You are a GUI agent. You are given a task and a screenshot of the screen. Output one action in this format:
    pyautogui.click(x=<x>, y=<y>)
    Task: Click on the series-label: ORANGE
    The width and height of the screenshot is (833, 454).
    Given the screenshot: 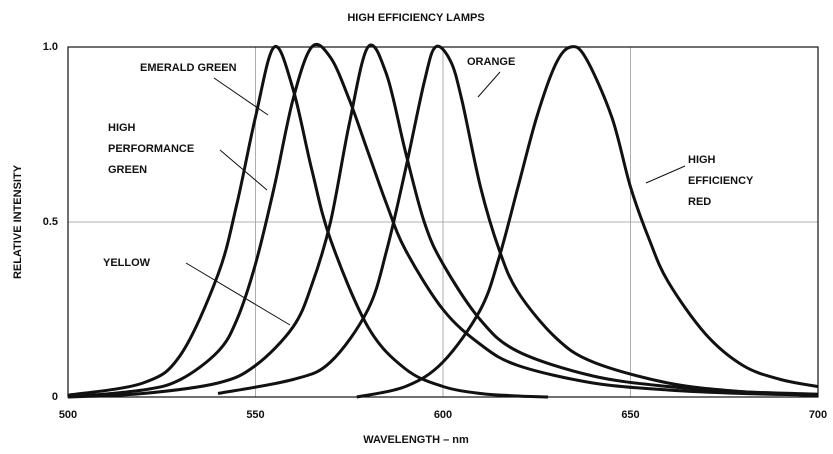 What is the action you would take?
    pyautogui.click(x=491, y=62)
    